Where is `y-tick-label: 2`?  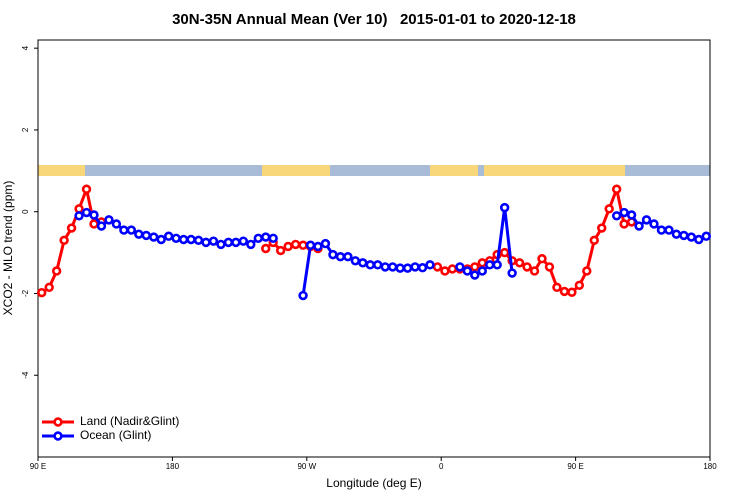
y-tick-label: 2 is located at coordinates (25, 129).